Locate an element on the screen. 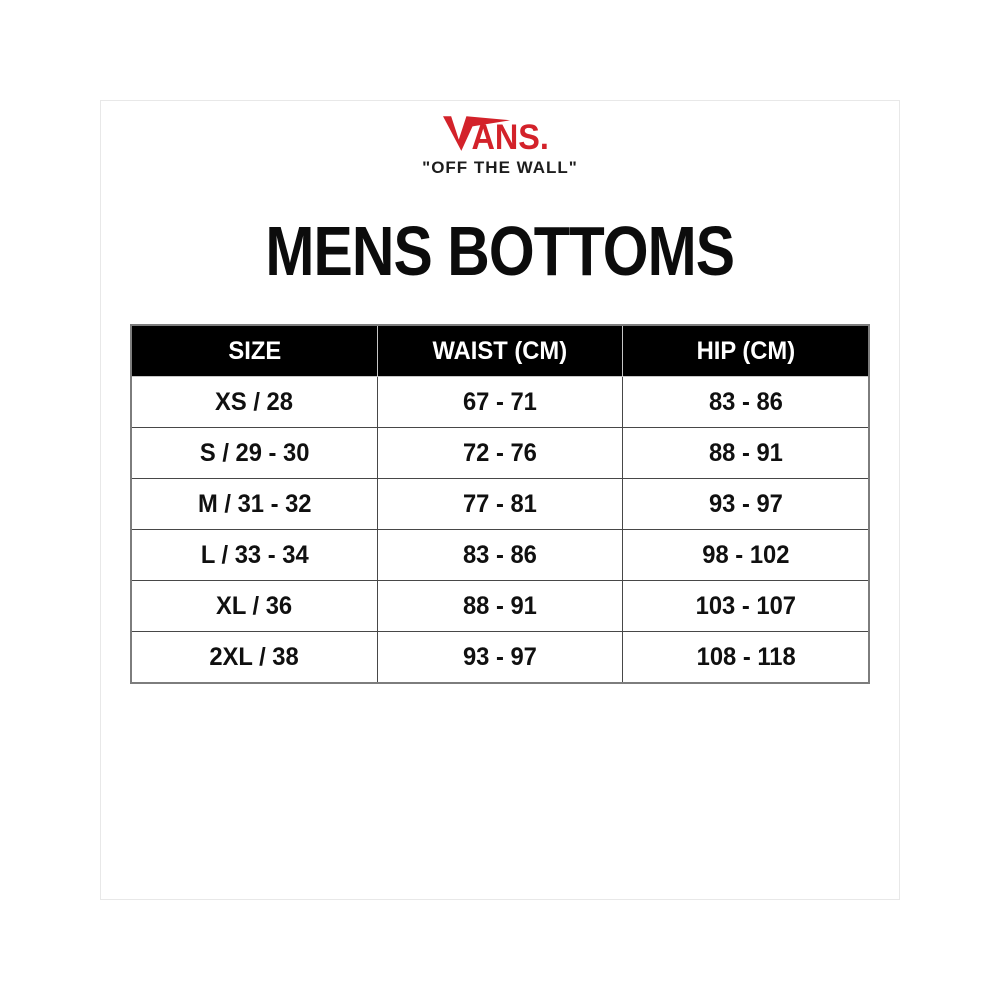 Image resolution: width=1000 pixels, height=1000 pixels. waist-value: 72 - 76 is located at coordinates (500, 452).